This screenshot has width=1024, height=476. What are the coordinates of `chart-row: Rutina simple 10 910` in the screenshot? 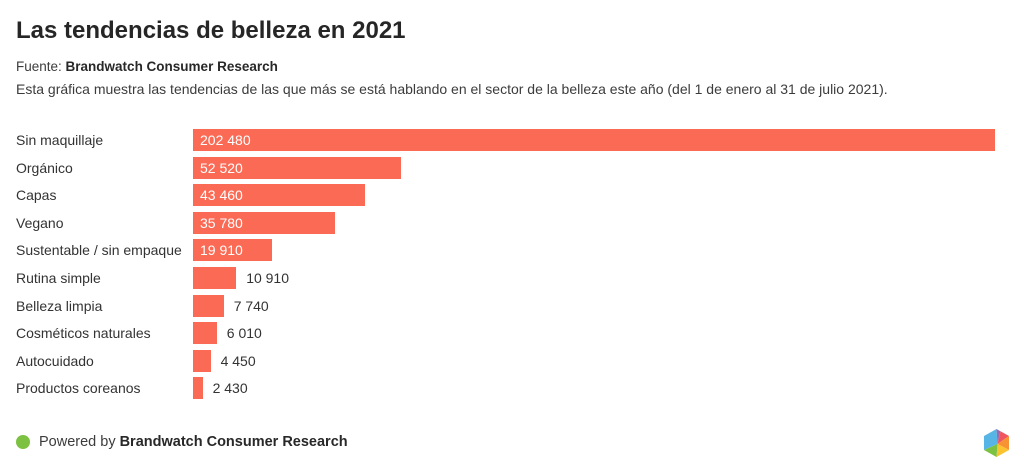 It's located at (515, 277).